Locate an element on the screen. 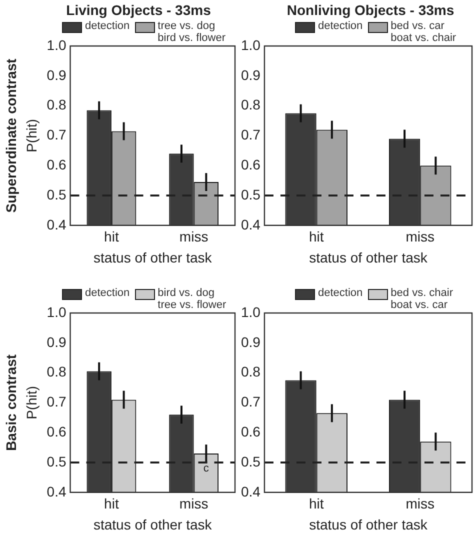 The image size is (474, 534). legend-label: bird vs. dog tree vs. flower is located at coordinates (193, 299).